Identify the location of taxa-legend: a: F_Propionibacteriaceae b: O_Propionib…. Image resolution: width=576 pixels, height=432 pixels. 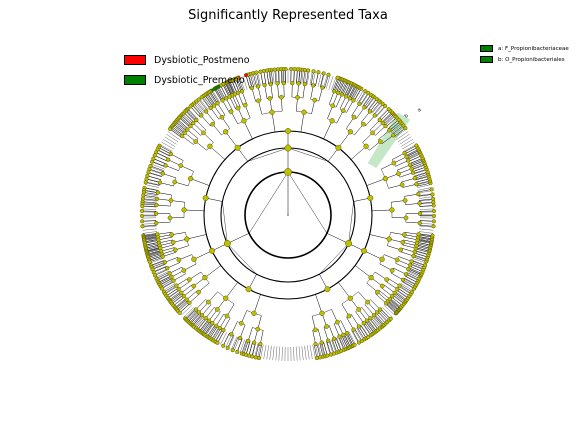
(524, 54).